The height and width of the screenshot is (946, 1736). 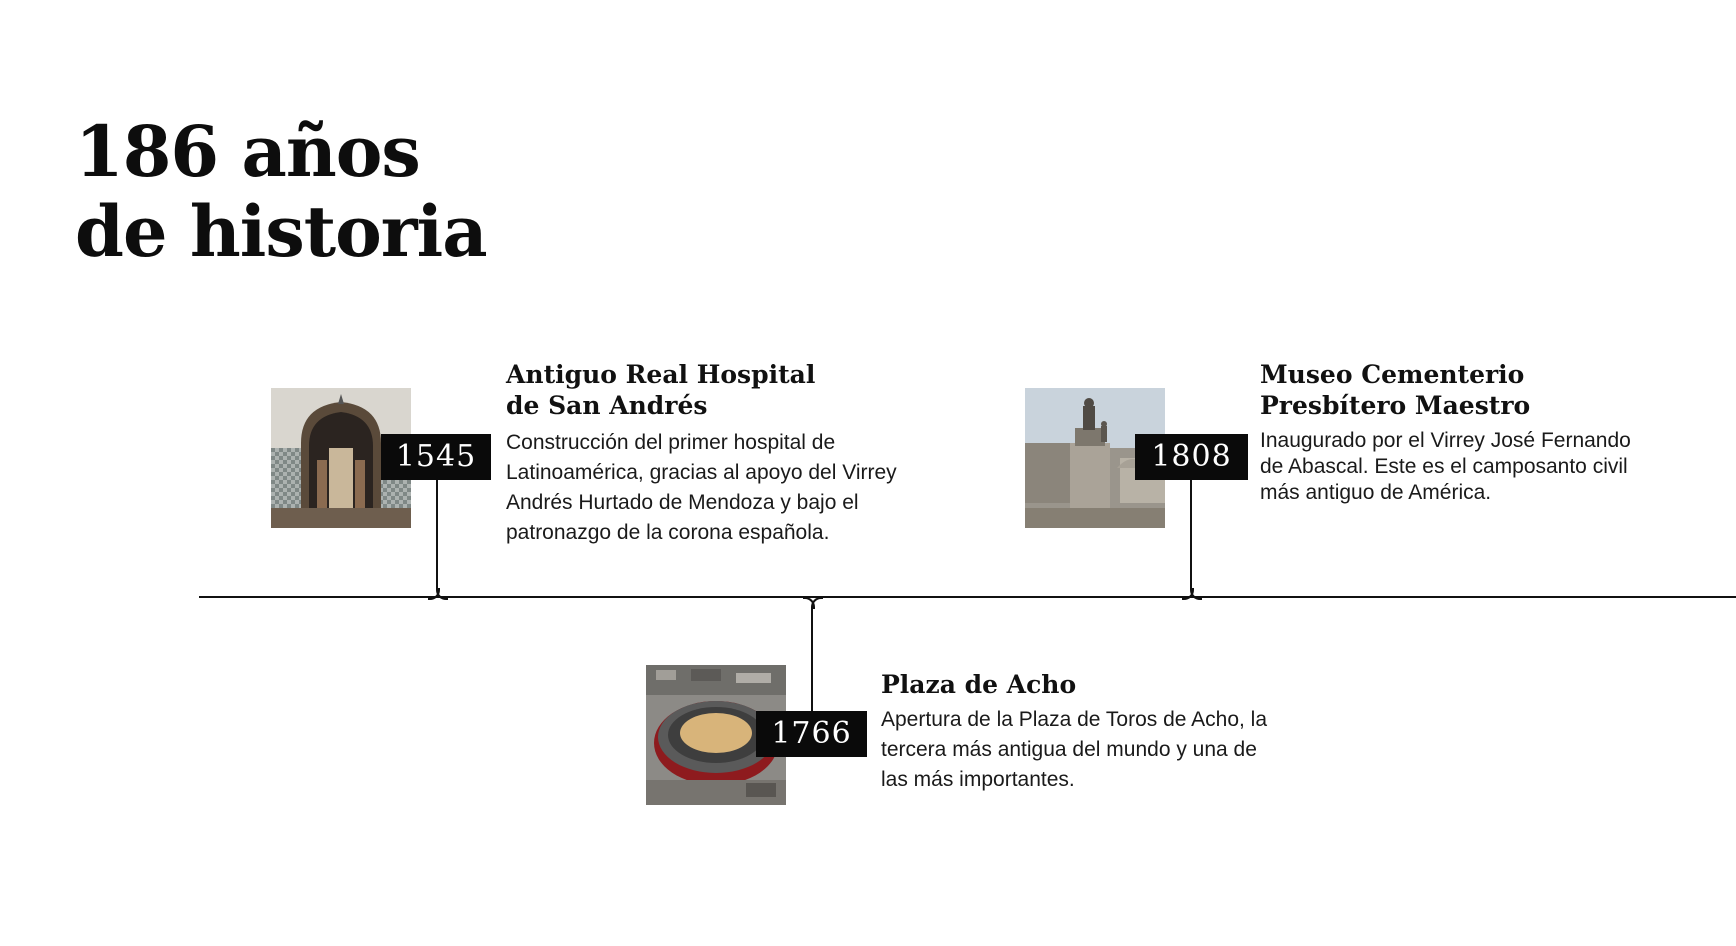 I want to click on event-title-line-1: Plaza de Acho, so click(x=979, y=684).